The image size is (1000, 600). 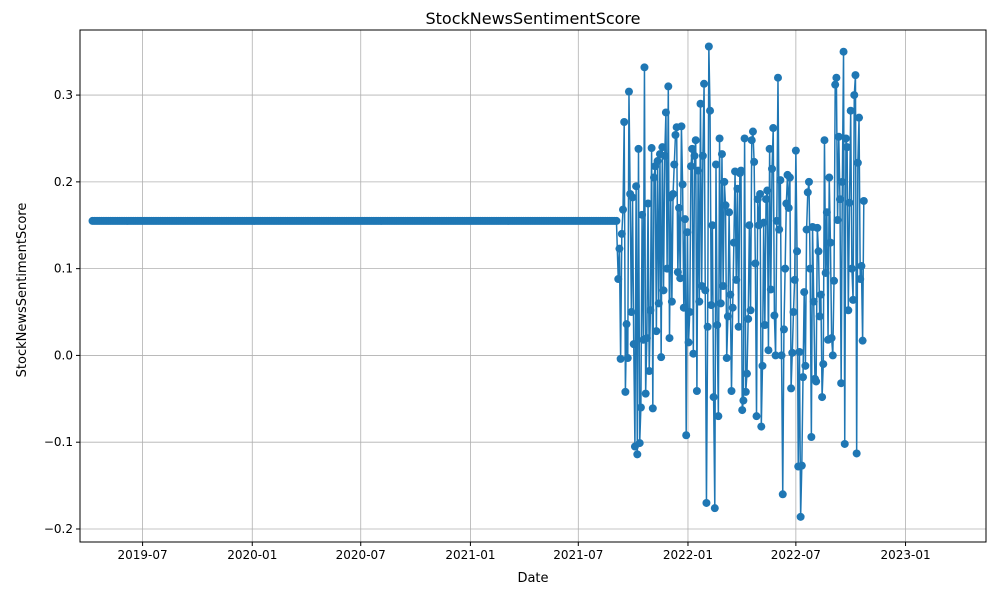 What do you see at coordinates (63, 355) in the screenshot?
I see `y-tick-label: 0.0` at bounding box center [63, 355].